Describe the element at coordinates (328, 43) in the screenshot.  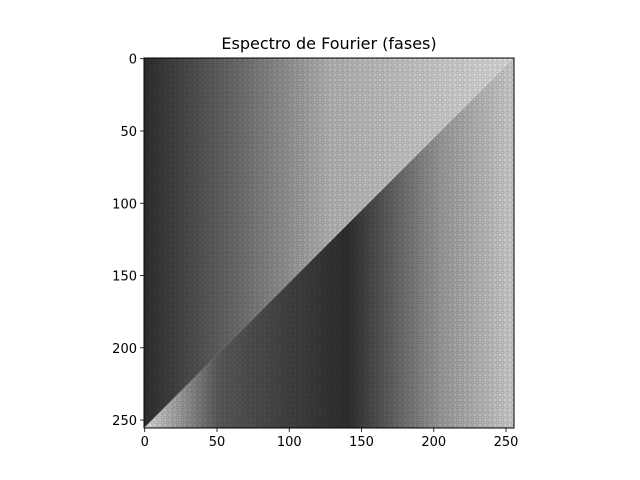
I see `chart-title: Espectro de Fourier (fases)` at that location.